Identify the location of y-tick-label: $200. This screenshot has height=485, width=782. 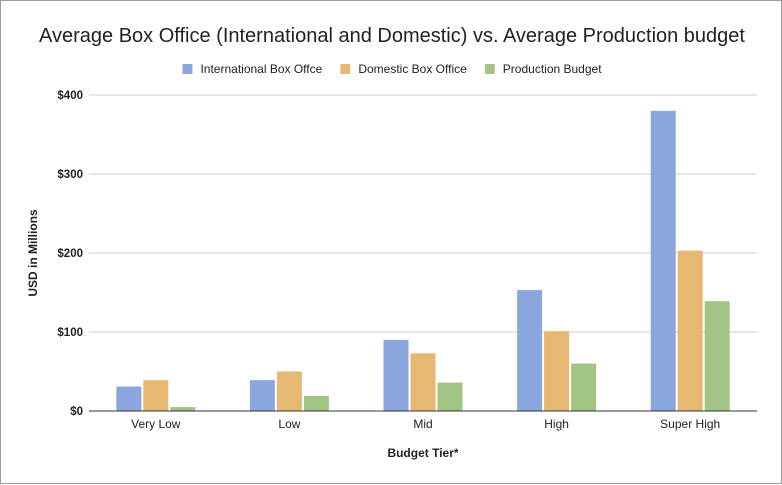
(70, 254).